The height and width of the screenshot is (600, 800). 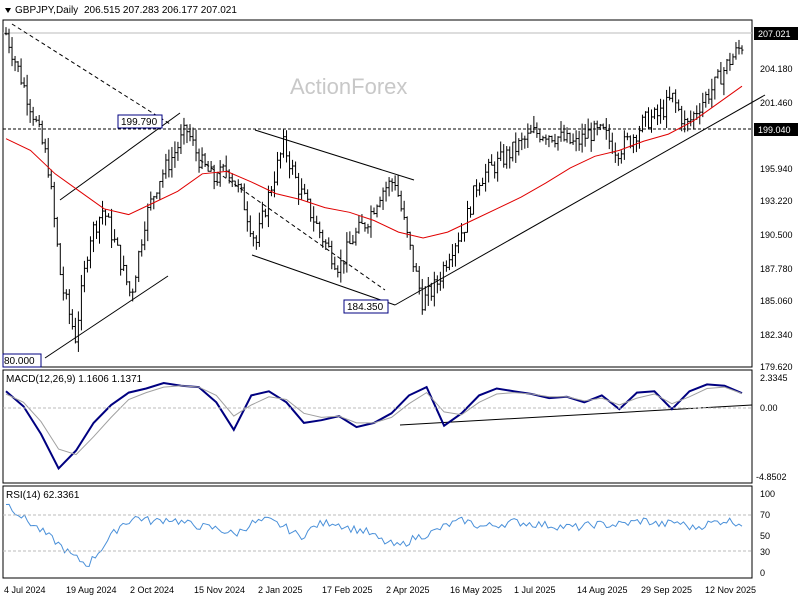 What do you see at coordinates (139, 122) in the screenshot?
I see `high-tag: 199.790` at bounding box center [139, 122].